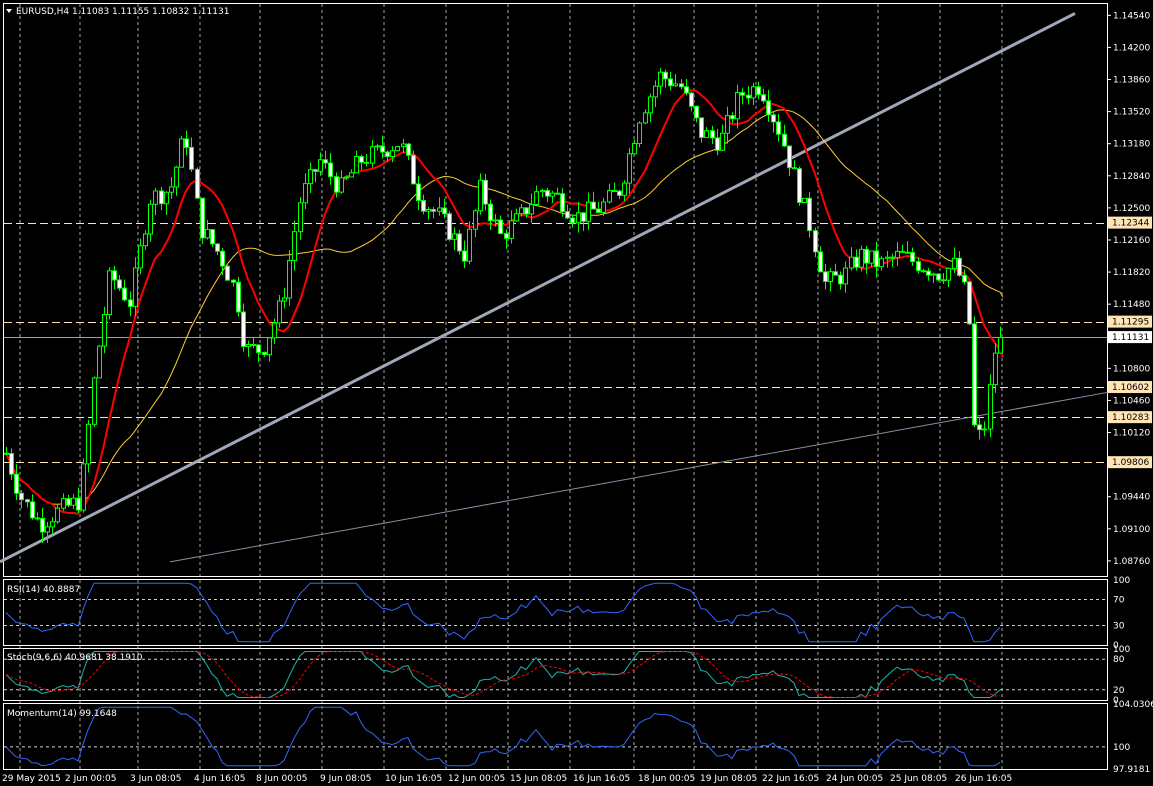 This screenshot has height=786, width=1153. Describe the element at coordinates (9, 11) in the screenshot. I see `dropdown-arrow-icon` at that location.